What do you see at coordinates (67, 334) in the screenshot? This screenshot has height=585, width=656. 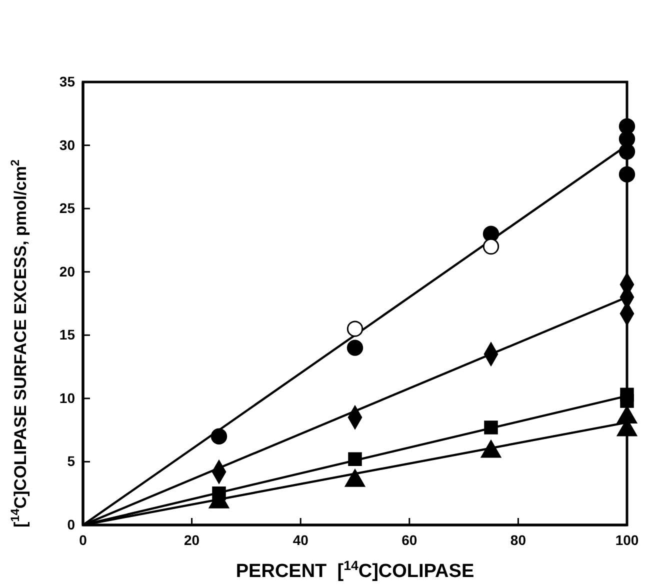 I see `y-tick-label: 15` at bounding box center [67, 334].